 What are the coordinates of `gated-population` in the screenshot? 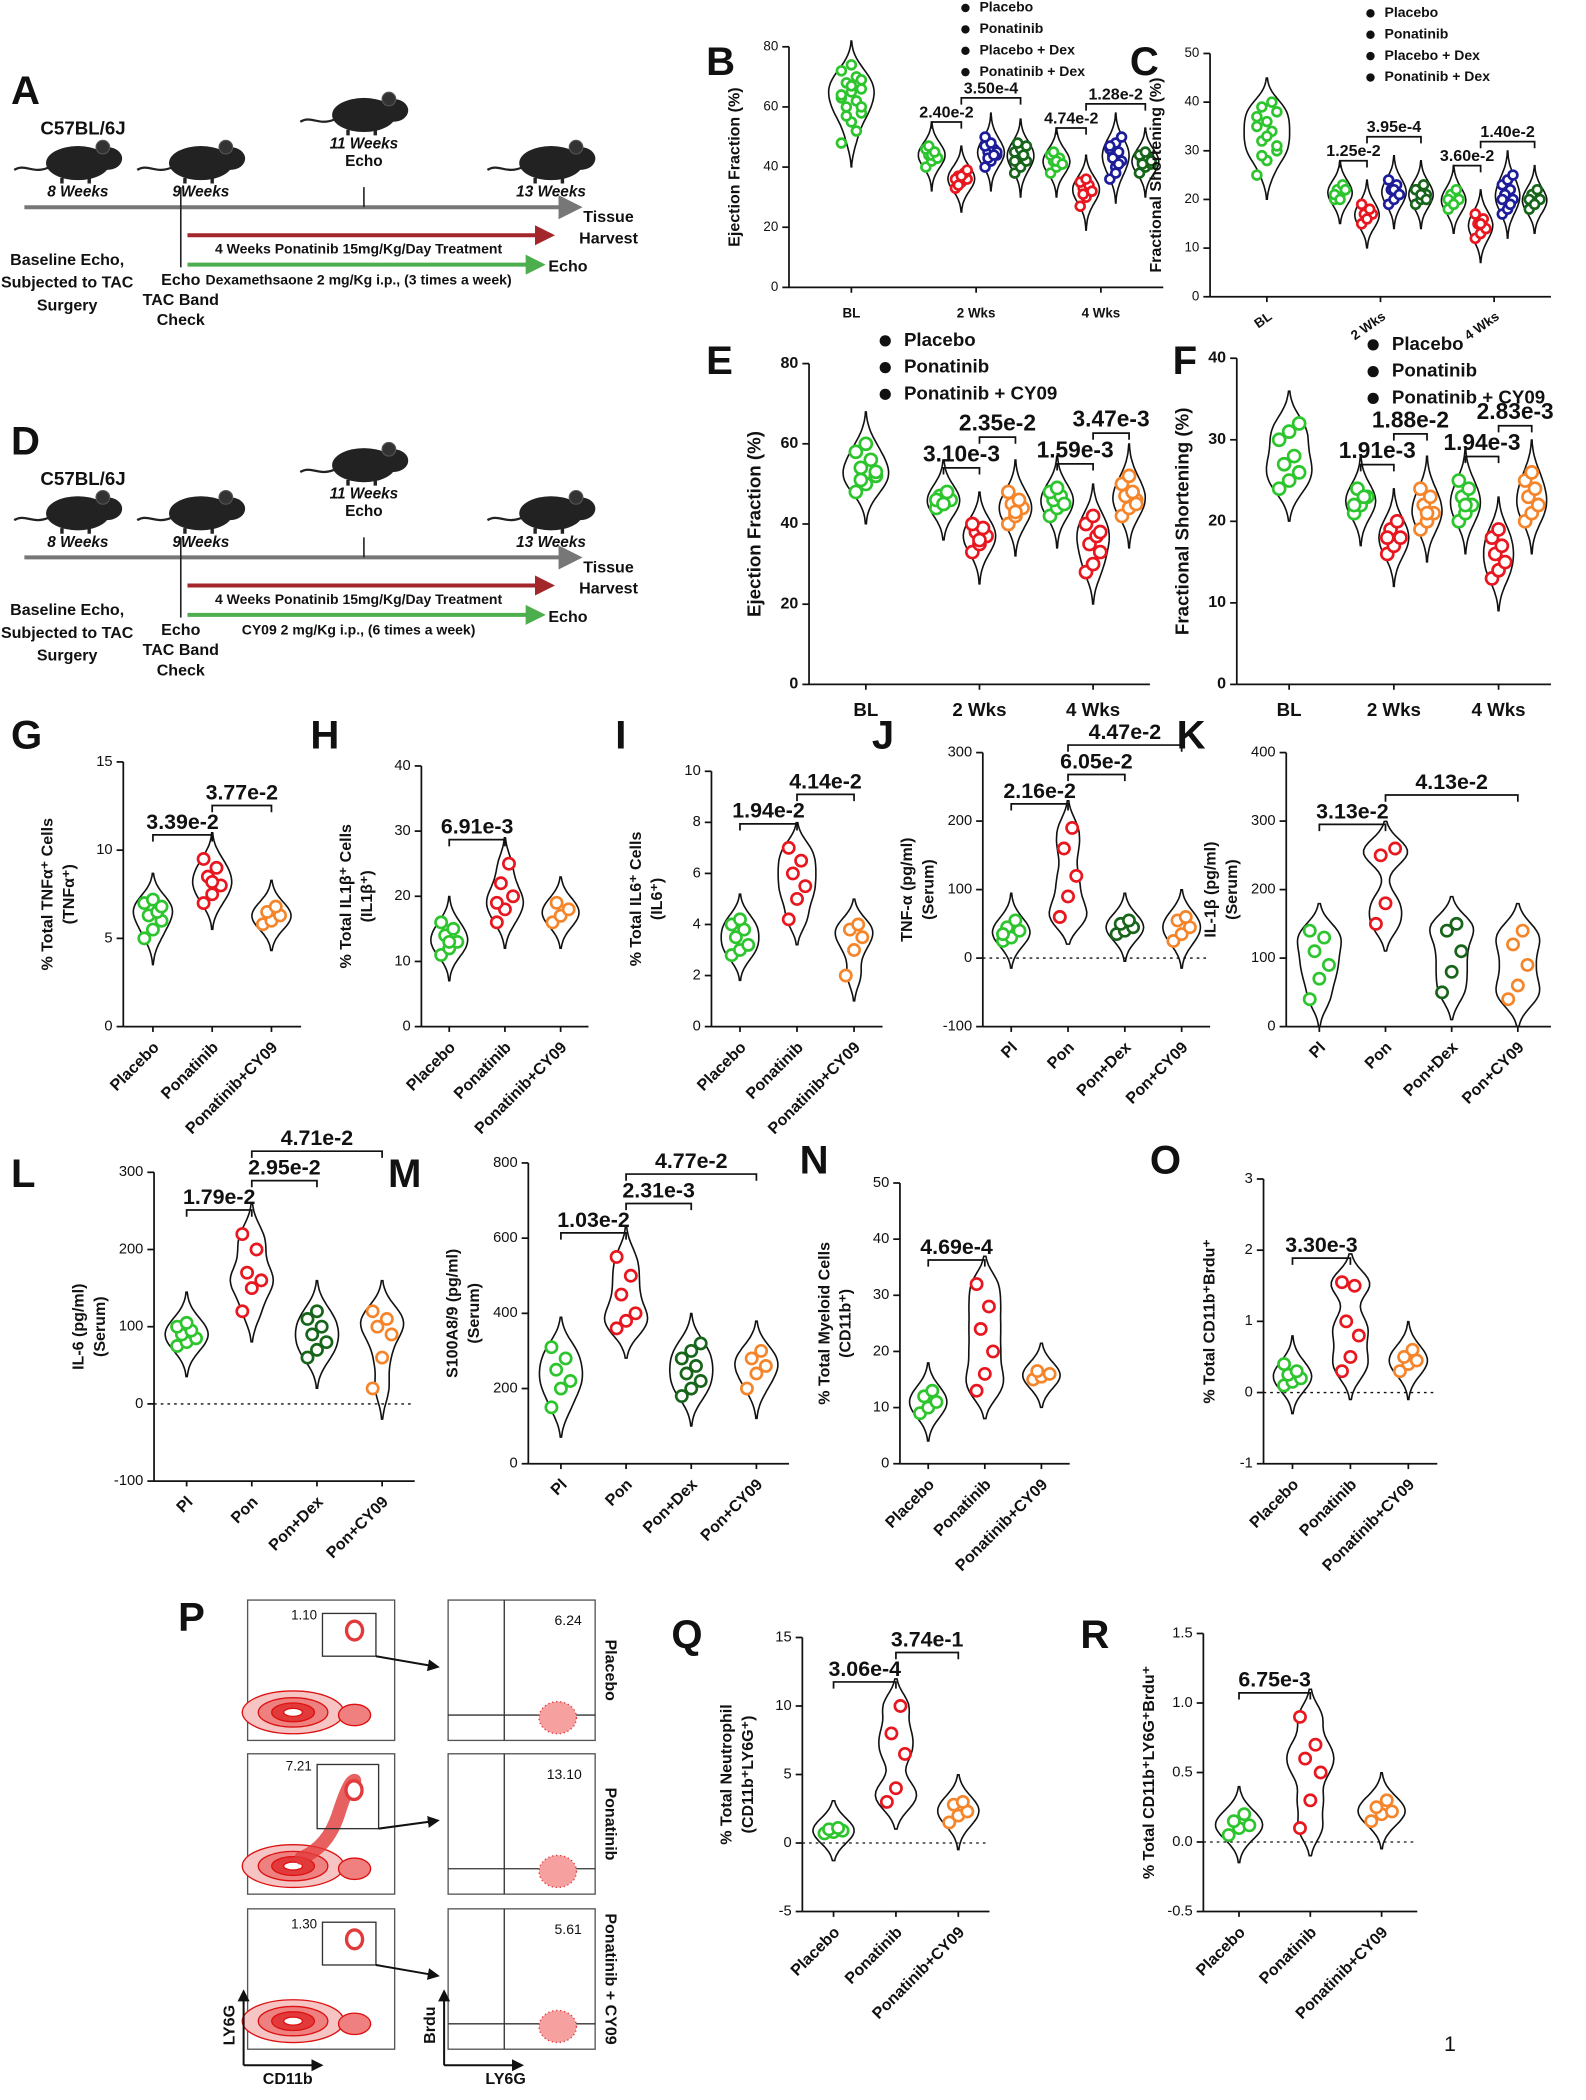 It's located at (354, 1790).